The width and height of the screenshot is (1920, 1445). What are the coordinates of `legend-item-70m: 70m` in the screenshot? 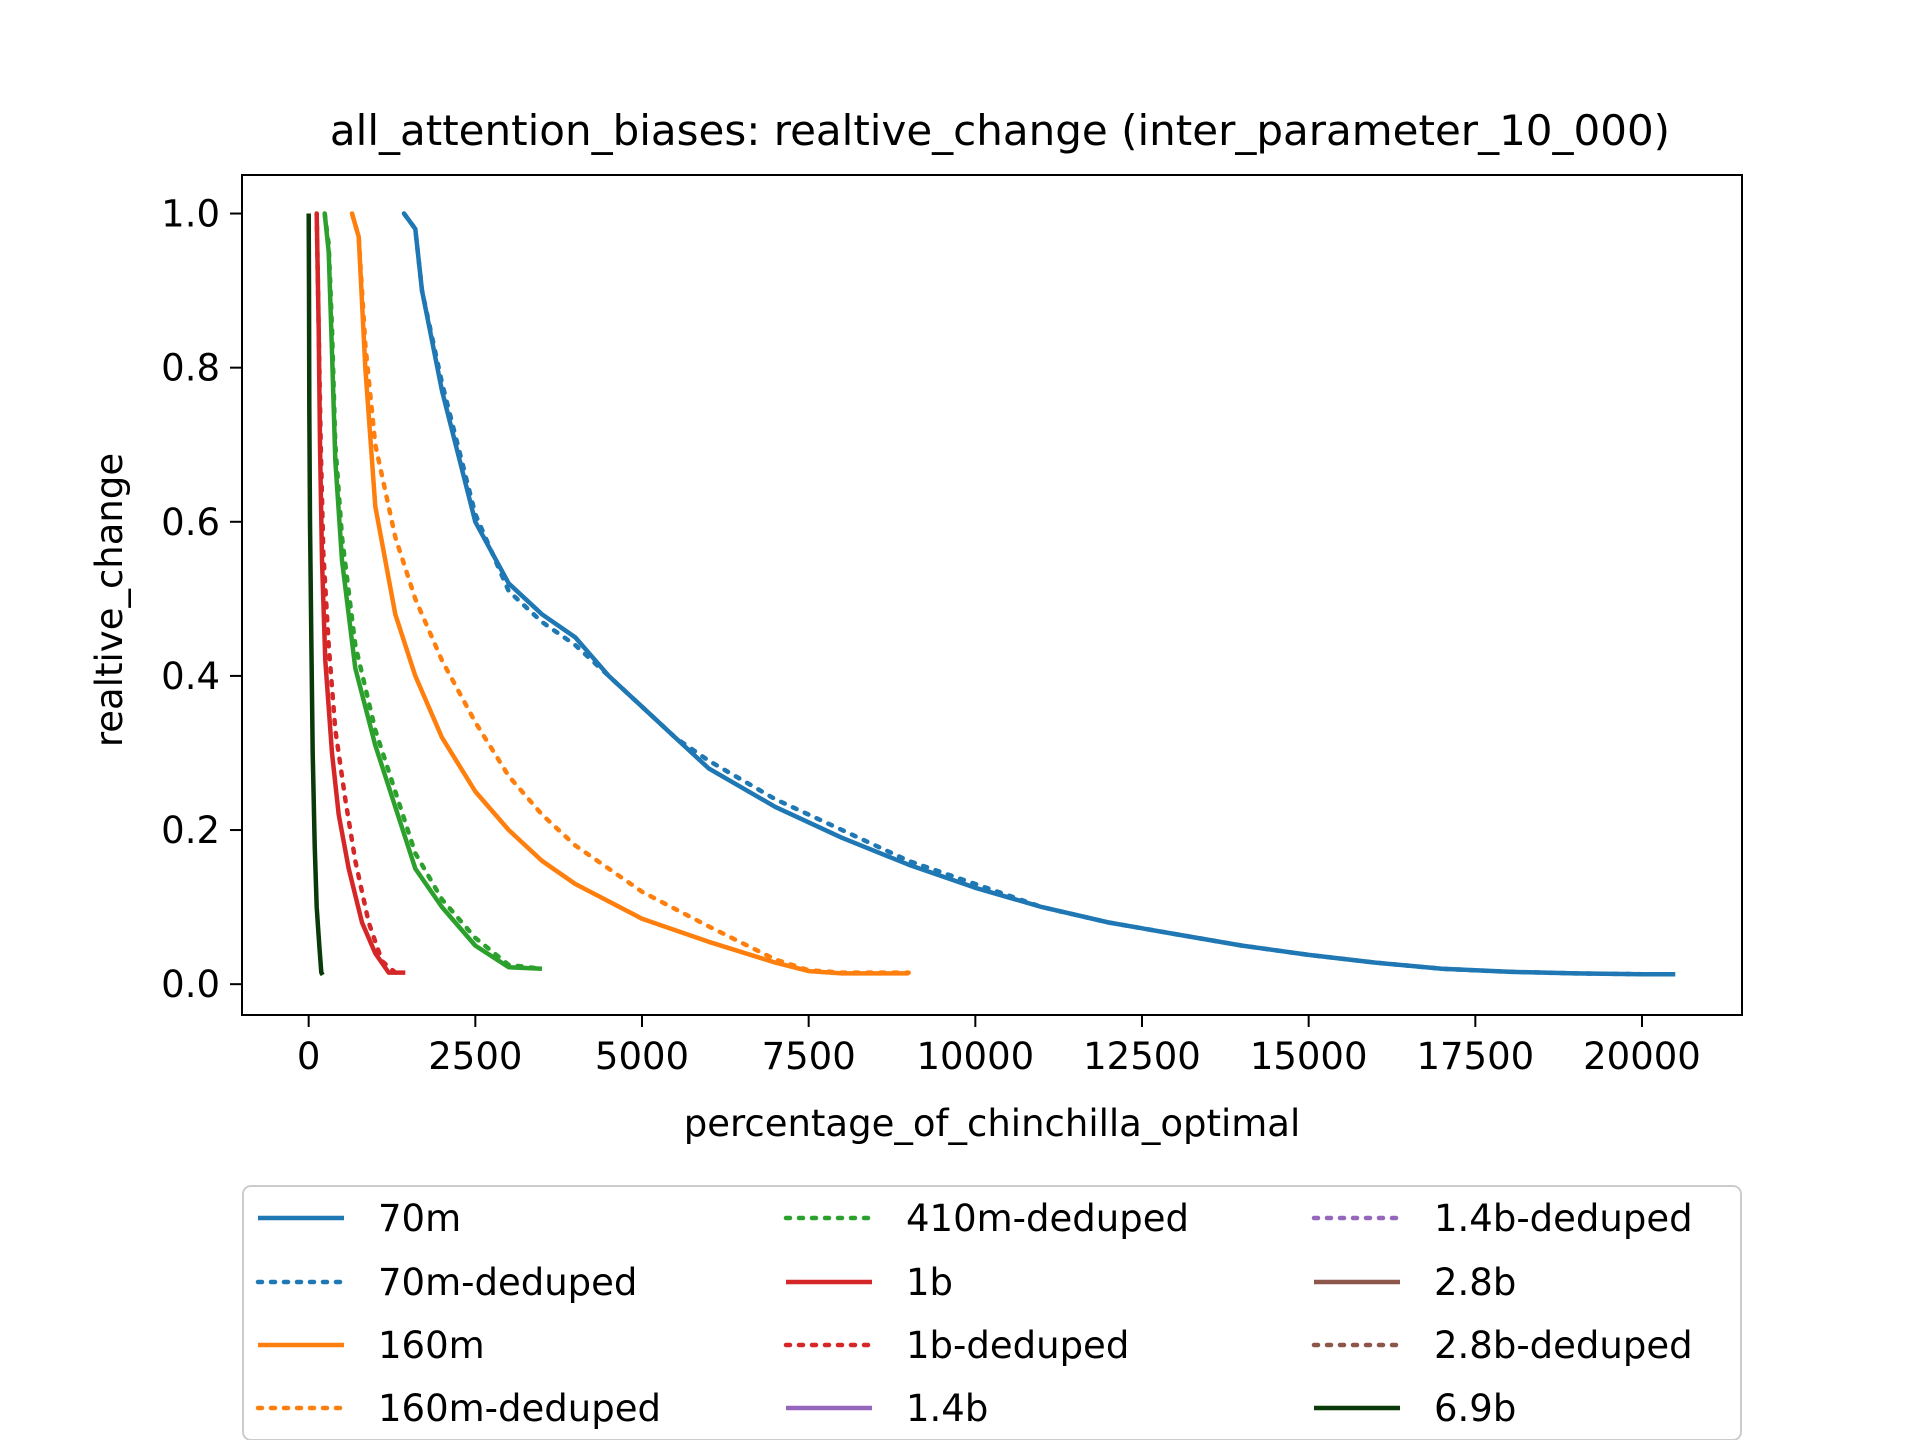 It's located at (359, 1218).